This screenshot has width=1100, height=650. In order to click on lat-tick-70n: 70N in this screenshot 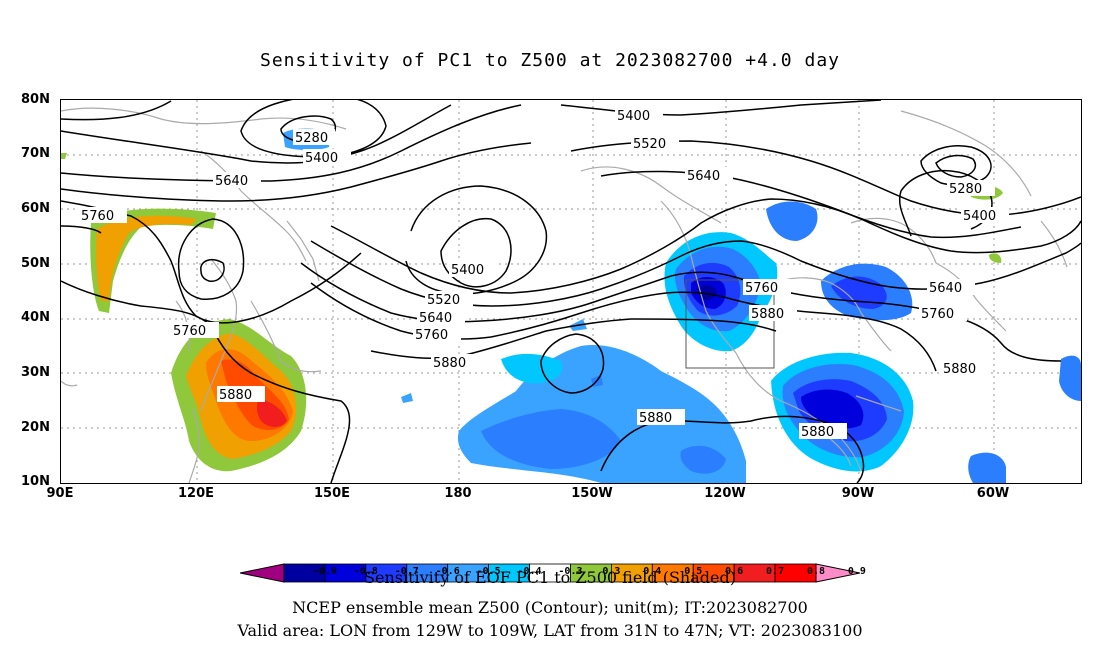, I will do `click(35, 153)`.